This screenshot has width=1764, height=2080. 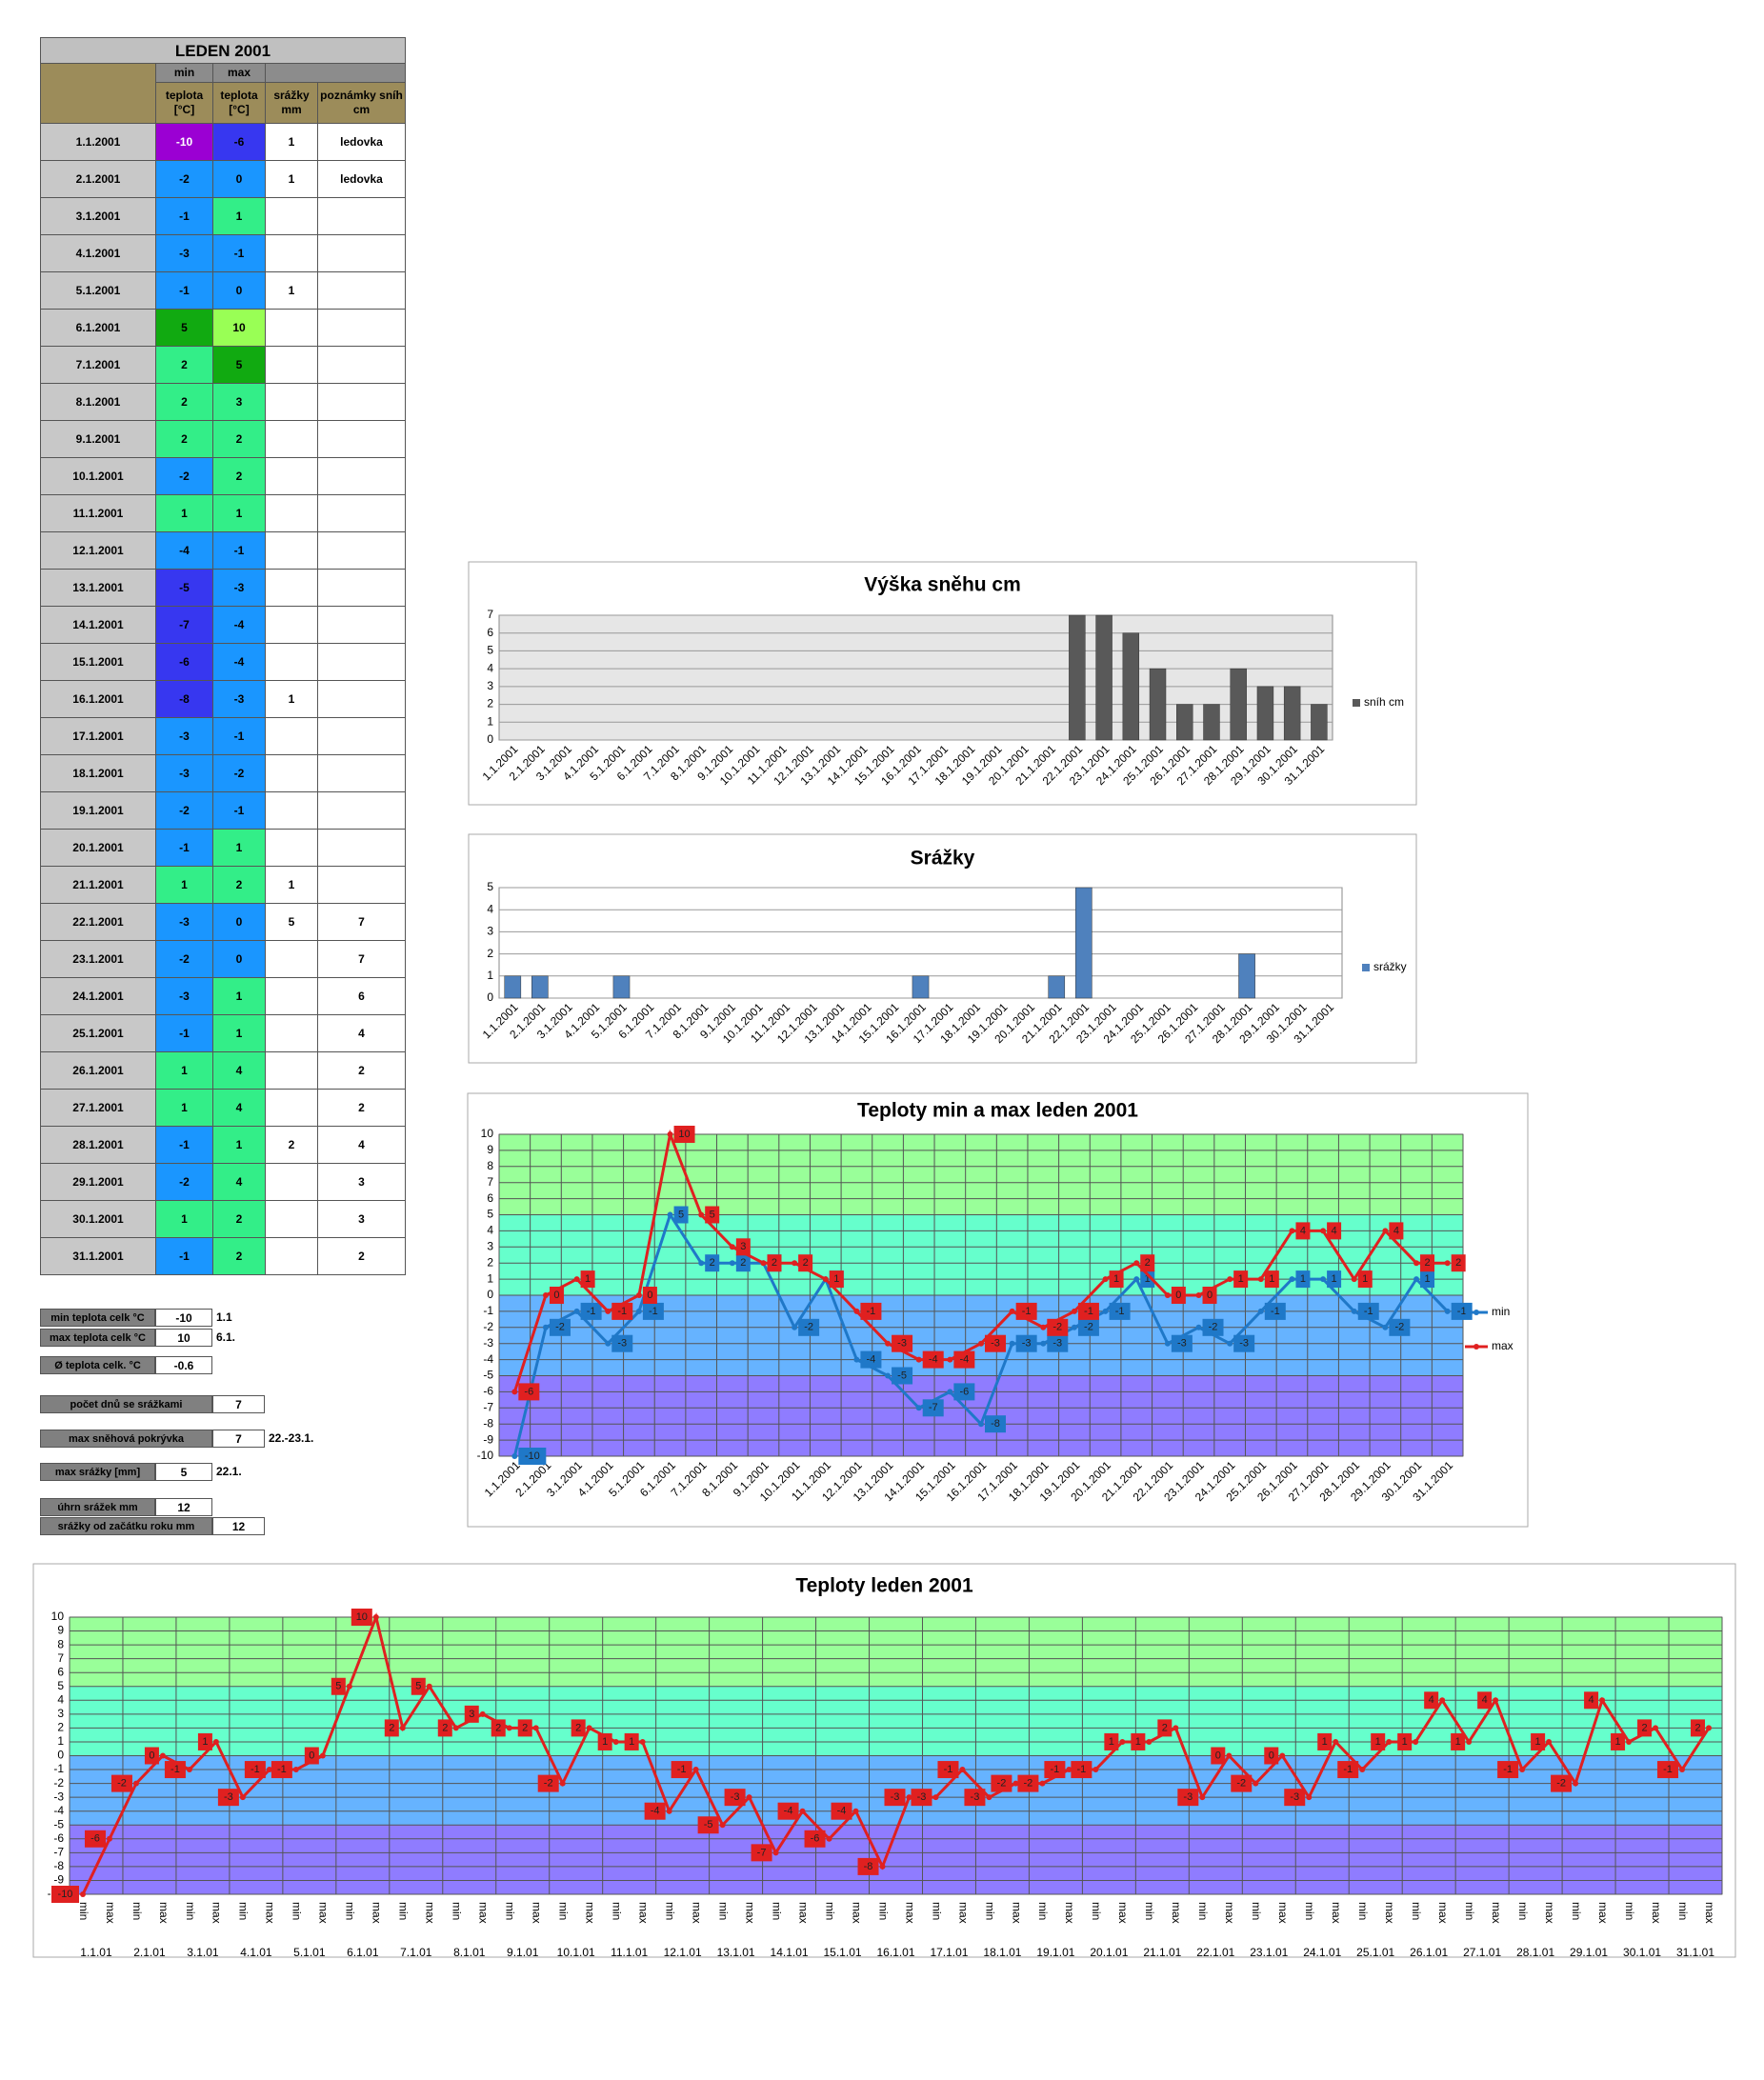 I want to click on x-group-label: 21.1.01, so click(x=1162, y=1952).